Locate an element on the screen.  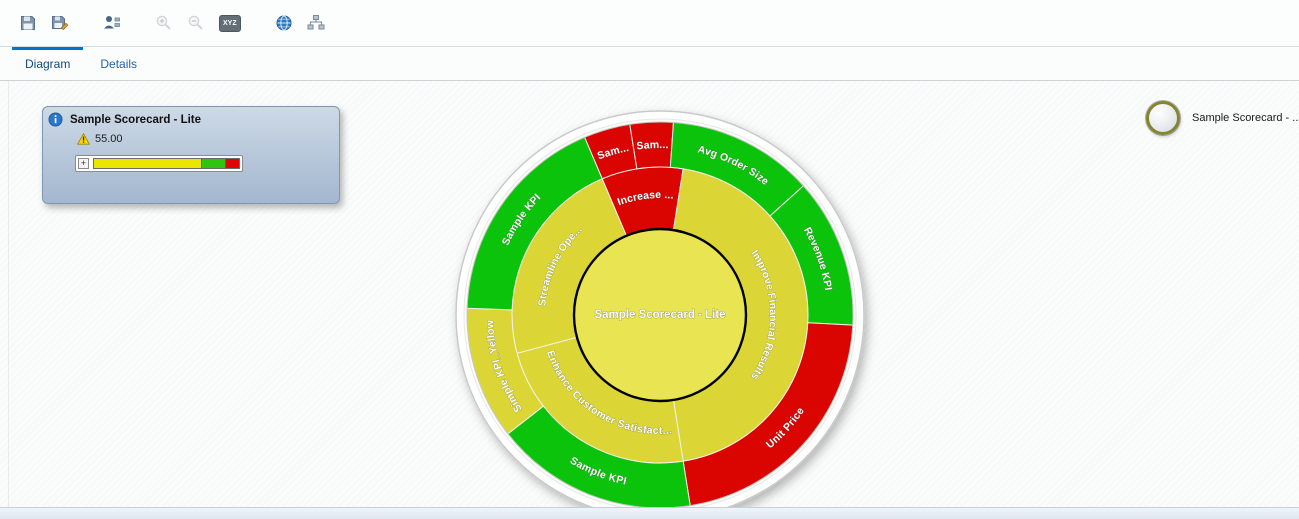
panel-edge is located at coordinates (8, 295).